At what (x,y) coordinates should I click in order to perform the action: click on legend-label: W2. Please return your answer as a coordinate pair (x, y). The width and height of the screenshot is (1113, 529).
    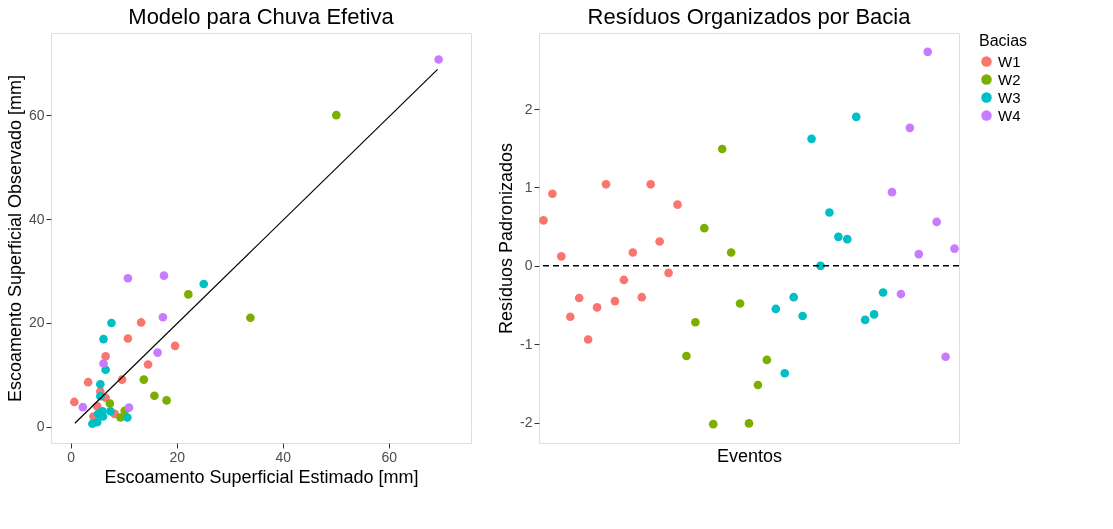
    Looking at the image, I should click on (1009, 79).